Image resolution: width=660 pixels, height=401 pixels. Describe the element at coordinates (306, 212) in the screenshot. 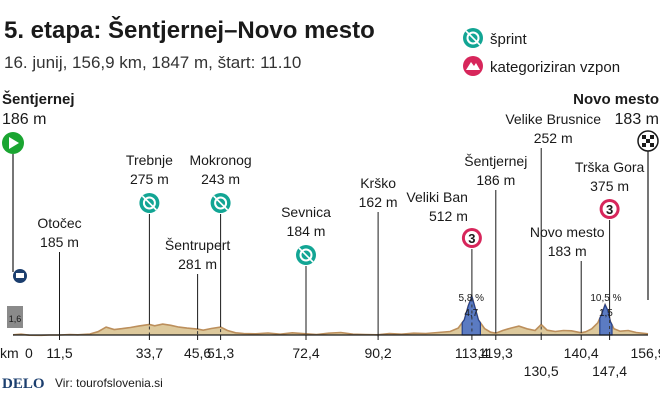

I see `marker-4-name: Sevnica` at that location.